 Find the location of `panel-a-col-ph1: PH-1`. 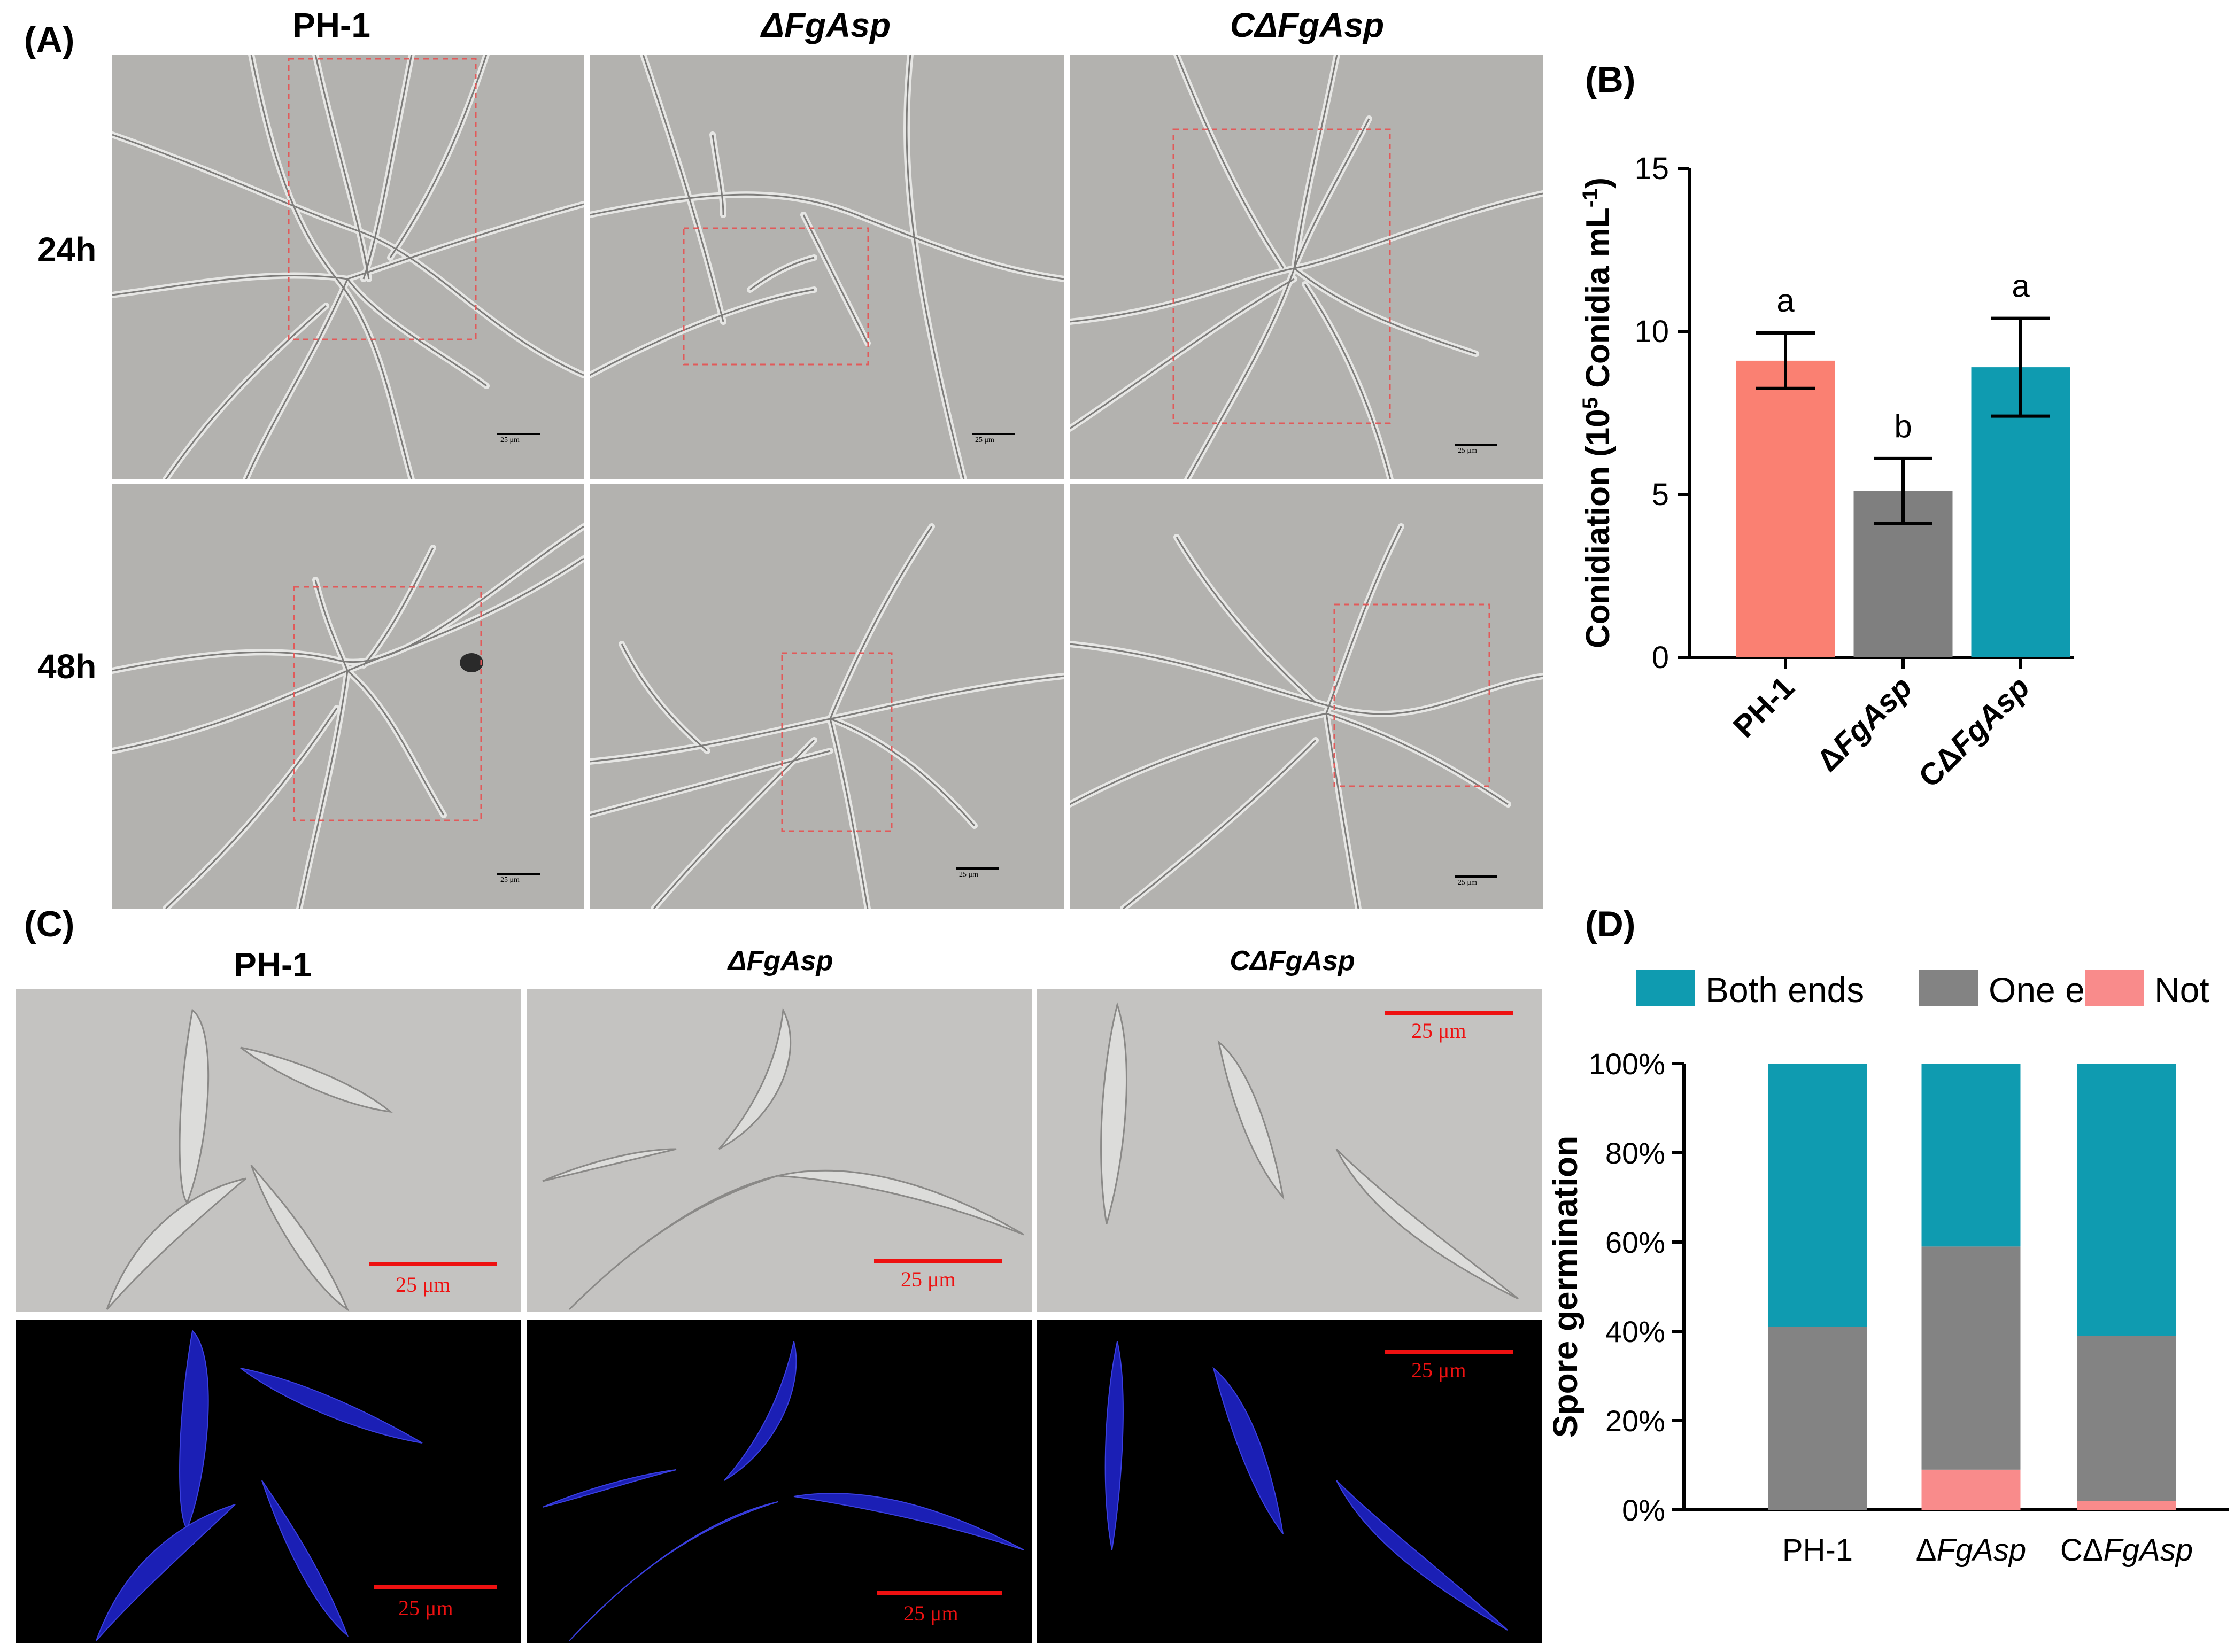

panel-a-col-ph1: PH-1 is located at coordinates (331, 25).